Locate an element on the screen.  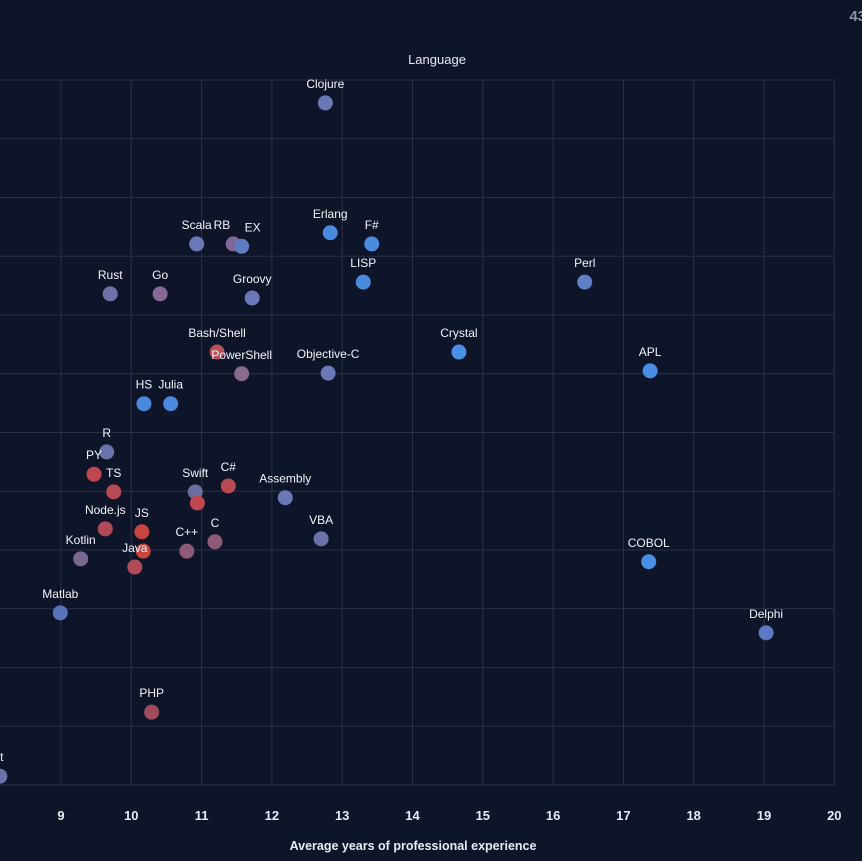
data-point: Scala is located at coordinates (197, 235).